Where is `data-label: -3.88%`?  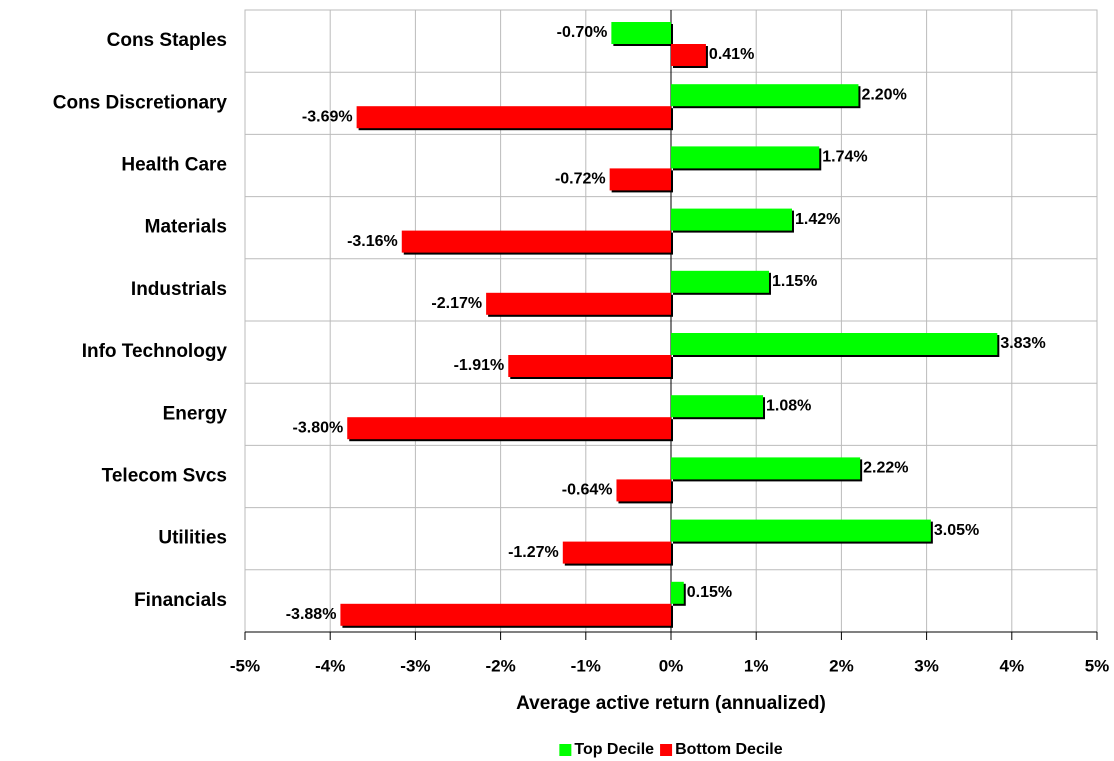 data-label: -3.88% is located at coordinates (311, 614).